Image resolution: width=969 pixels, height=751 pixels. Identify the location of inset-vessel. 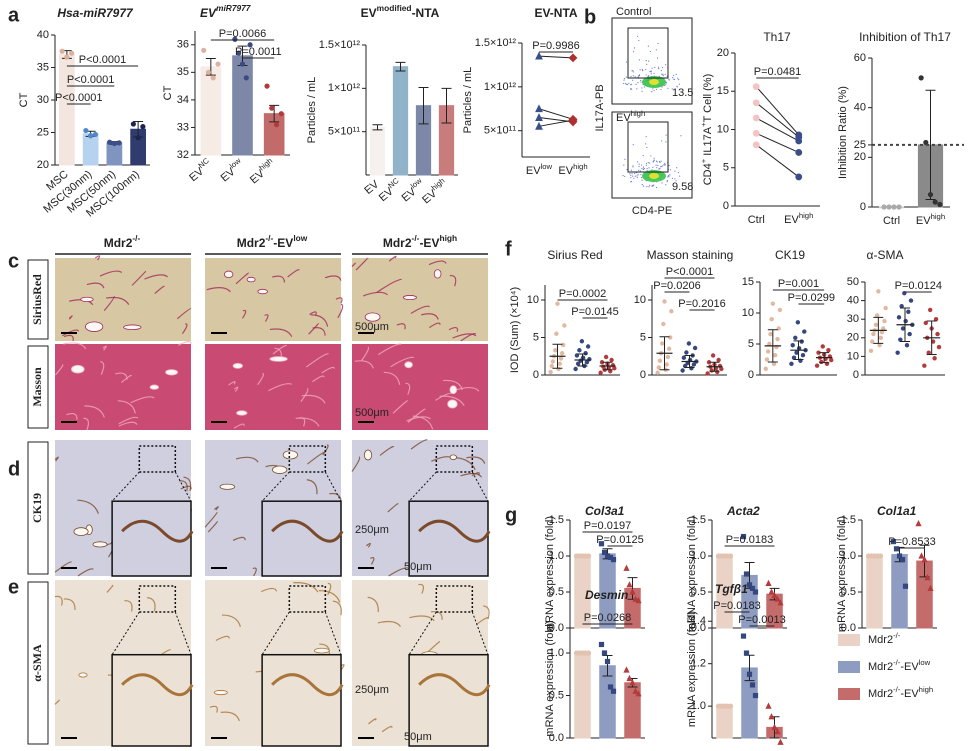
(307, 531).